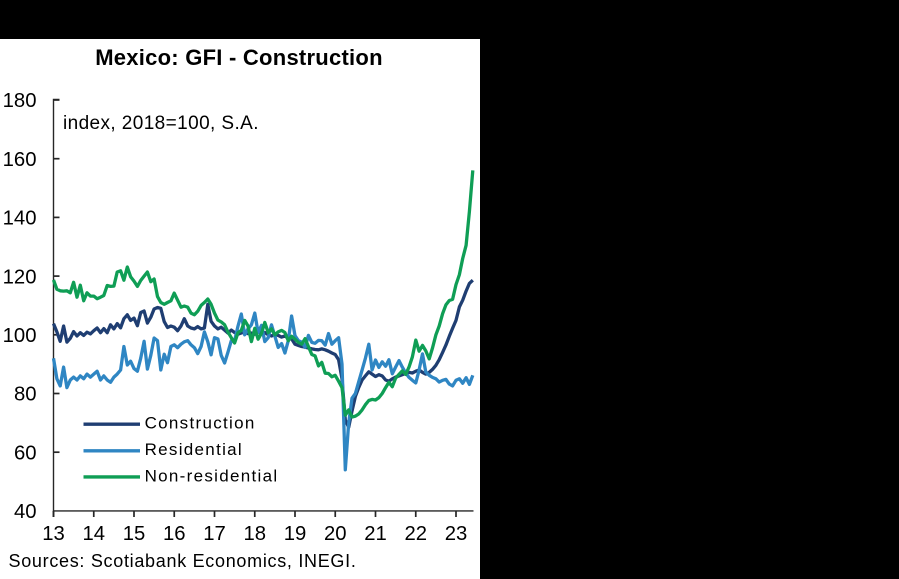 The width and height of the screenshot is (899, 579). Describe the element at coordinates (25, 512) in the screenshot. I see `svg-text: 40` at that location.